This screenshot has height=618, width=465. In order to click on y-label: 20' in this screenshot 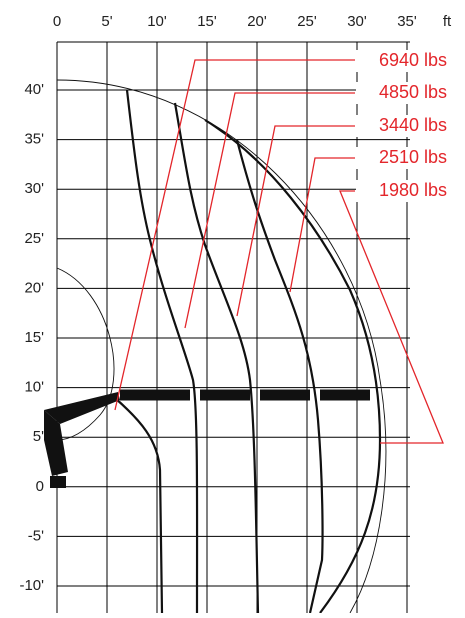, I will do `click(34, 287)`.